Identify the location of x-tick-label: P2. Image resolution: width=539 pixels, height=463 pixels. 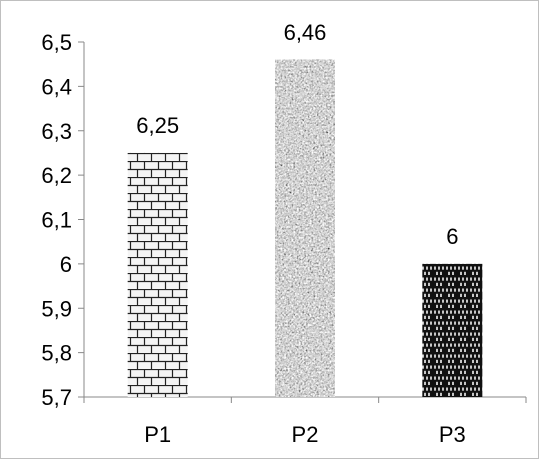
(305, 434).